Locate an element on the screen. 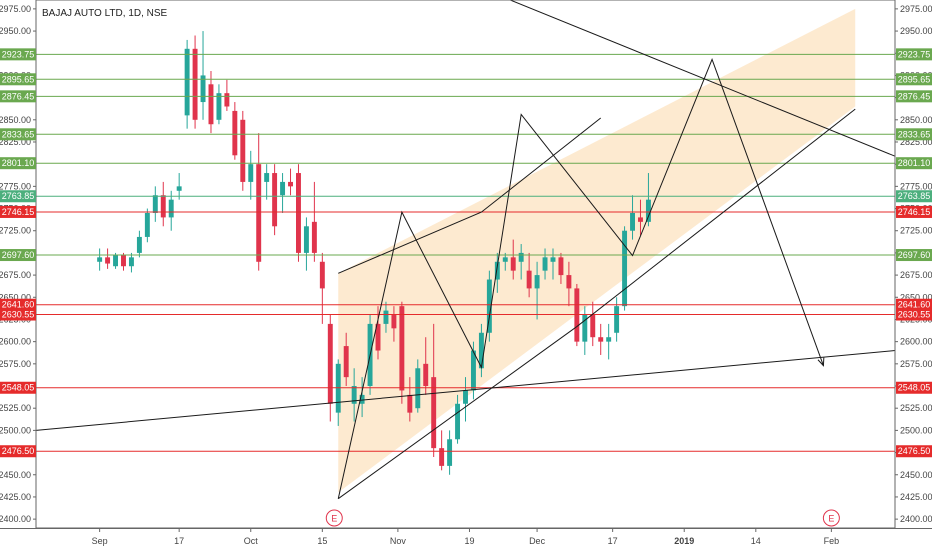 This screenshot has height=550, width=932. level-tag-label: 2746.15 is located at coordinates (914, 212).